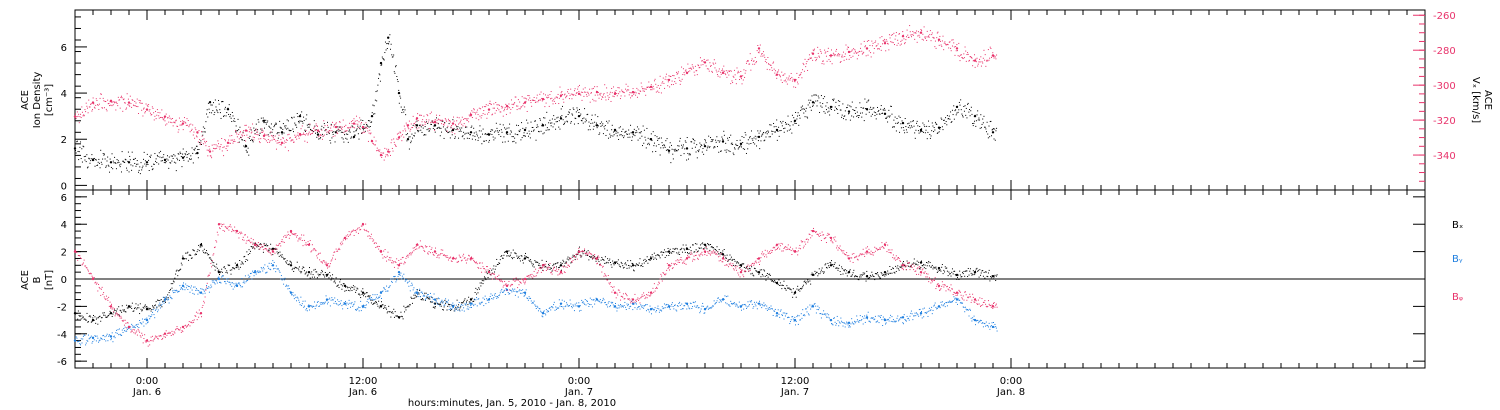  I want to click on vx-point, so click(507, 106).